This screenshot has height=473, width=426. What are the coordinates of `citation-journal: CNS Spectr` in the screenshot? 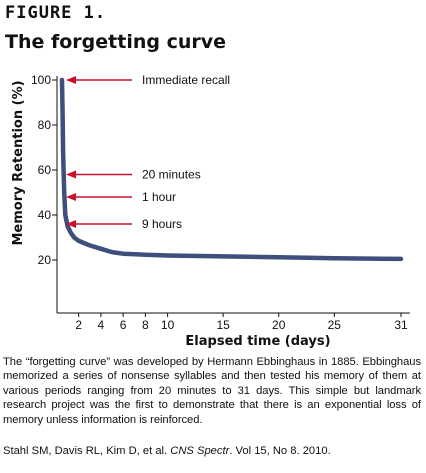 It's located at (200, 451).